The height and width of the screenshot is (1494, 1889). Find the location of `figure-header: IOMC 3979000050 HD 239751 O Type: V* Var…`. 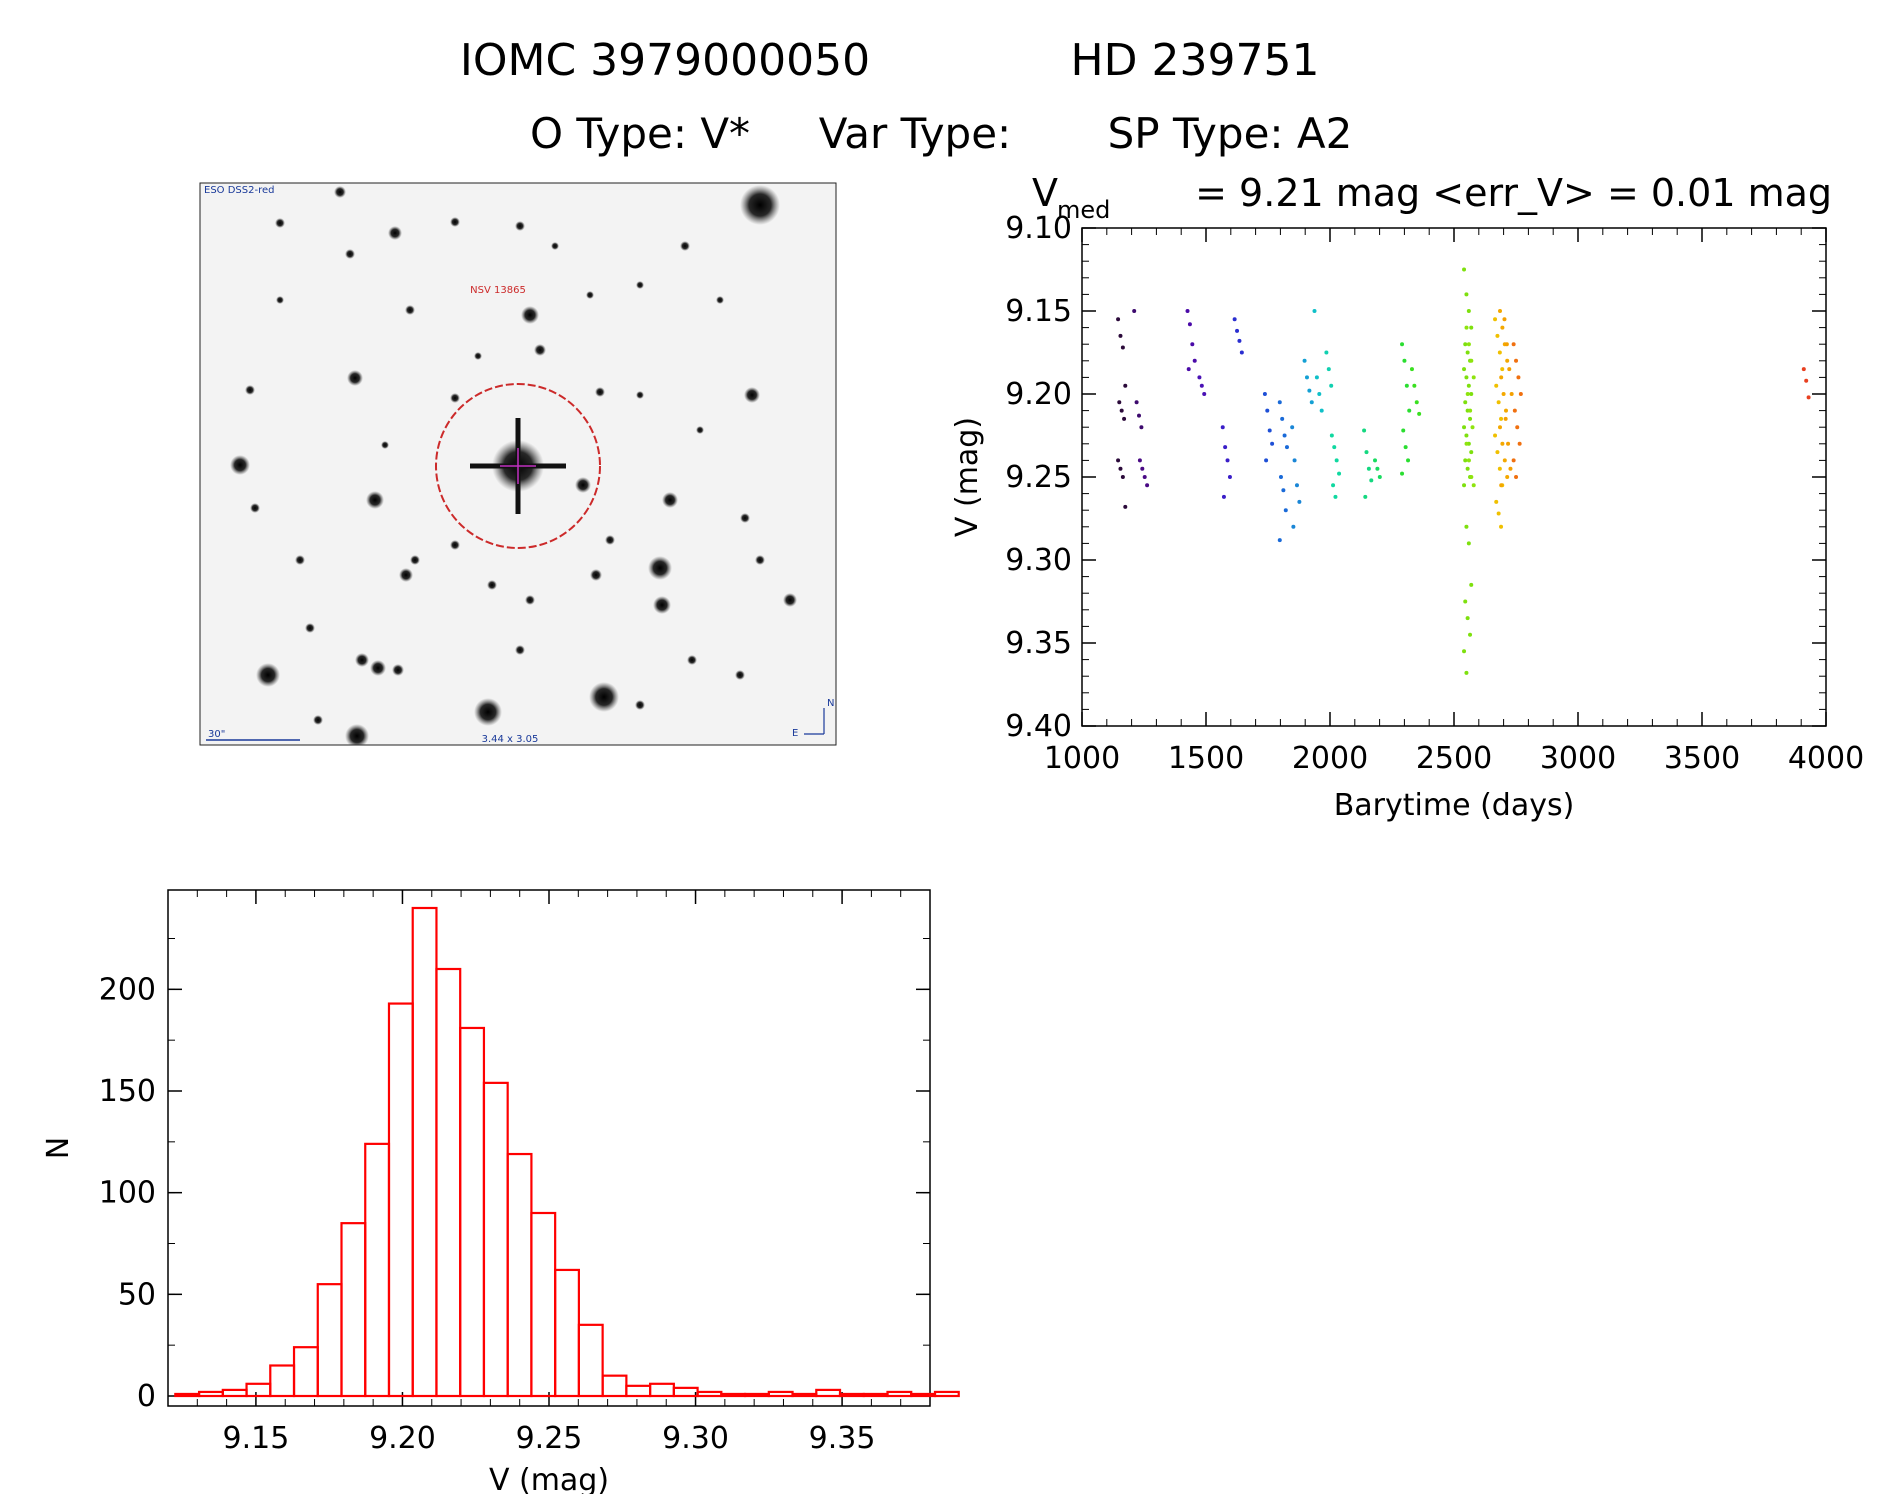

figure-header: IOMC 3979000050 HD 239751 O Type: V* Var… is located at coordinates (906, 96).